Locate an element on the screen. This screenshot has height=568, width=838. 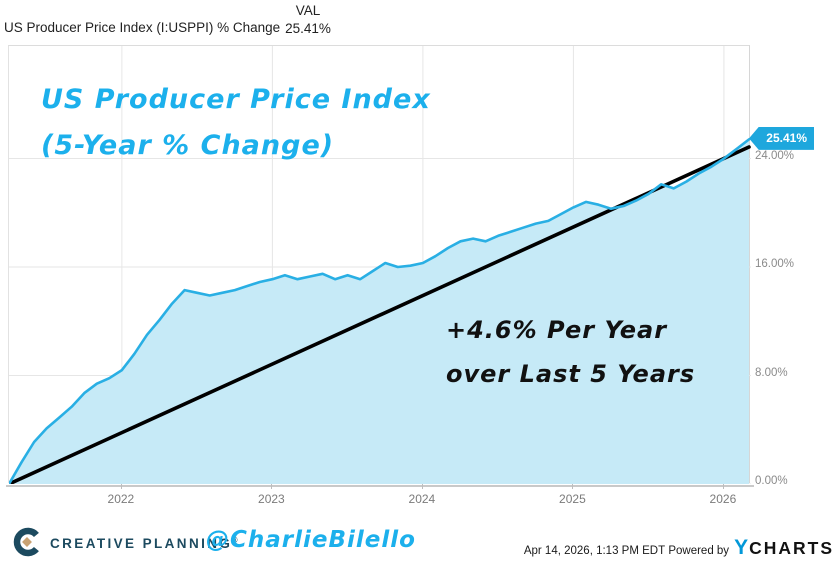
chart-title-line1: US Producer Price Index is located at coordinates (236, 99).